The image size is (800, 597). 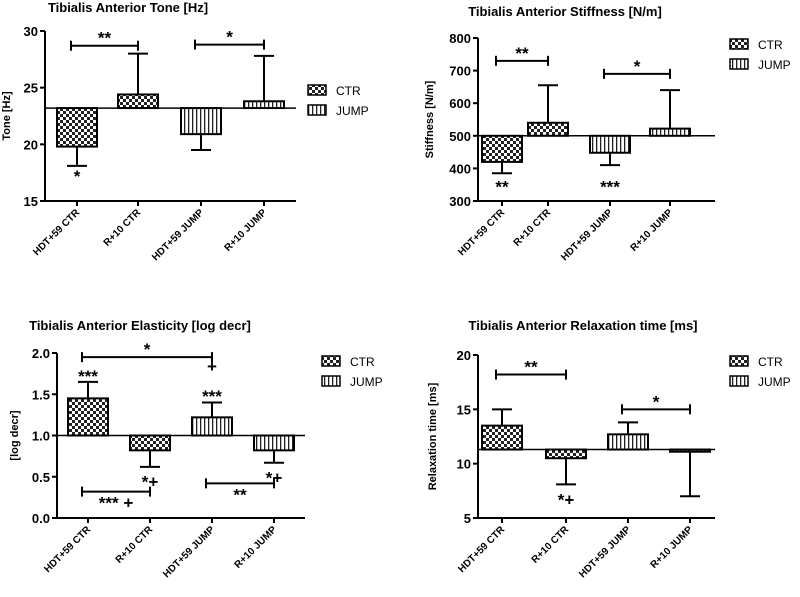 What do you see at coordinates (460, 136) in the screenshot?
I see `y-tick-label: 500` at bounding box center [460, 136].